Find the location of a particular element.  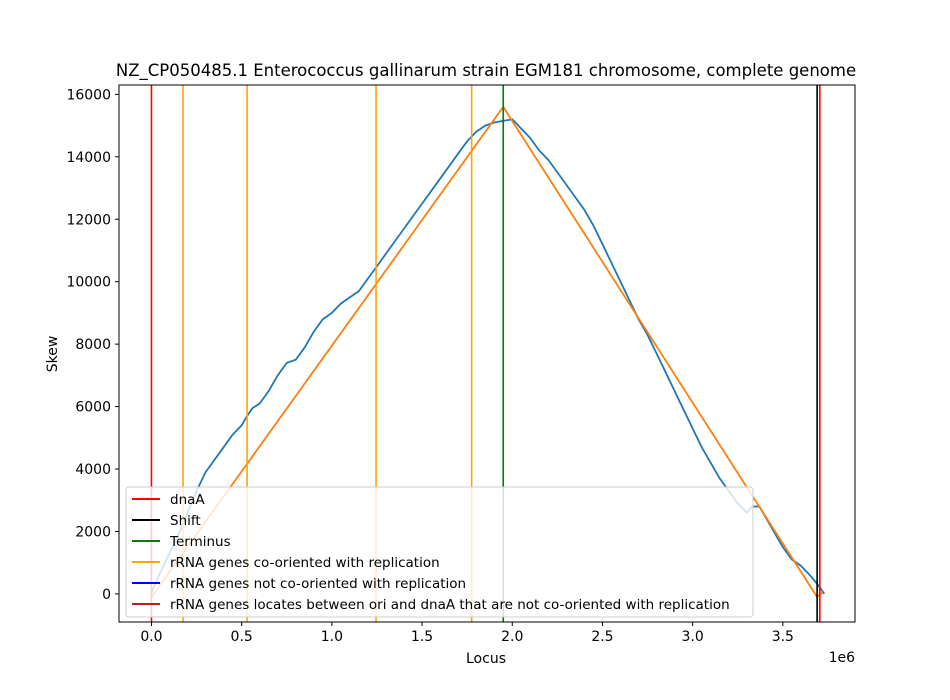

y-tick-label: 4000 is located at coordinates (93, 470).